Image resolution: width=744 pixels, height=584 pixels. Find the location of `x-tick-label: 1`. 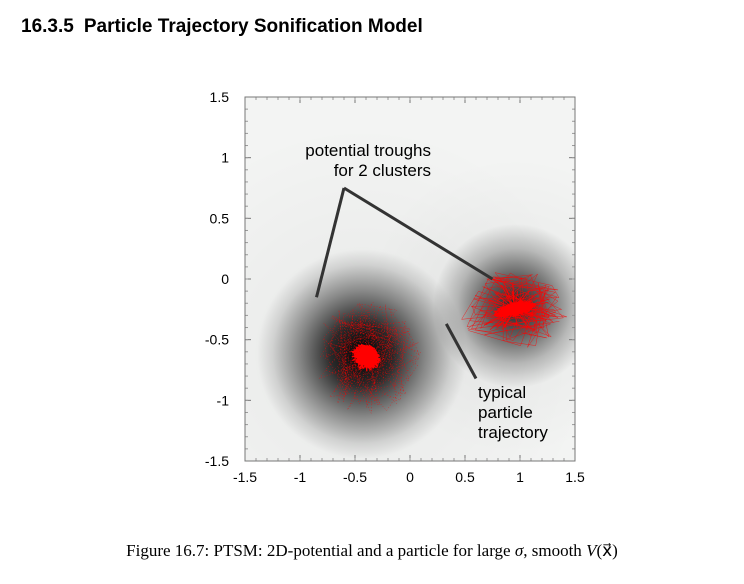

x-tick-label: 1 is located at coordinates (520, 477).